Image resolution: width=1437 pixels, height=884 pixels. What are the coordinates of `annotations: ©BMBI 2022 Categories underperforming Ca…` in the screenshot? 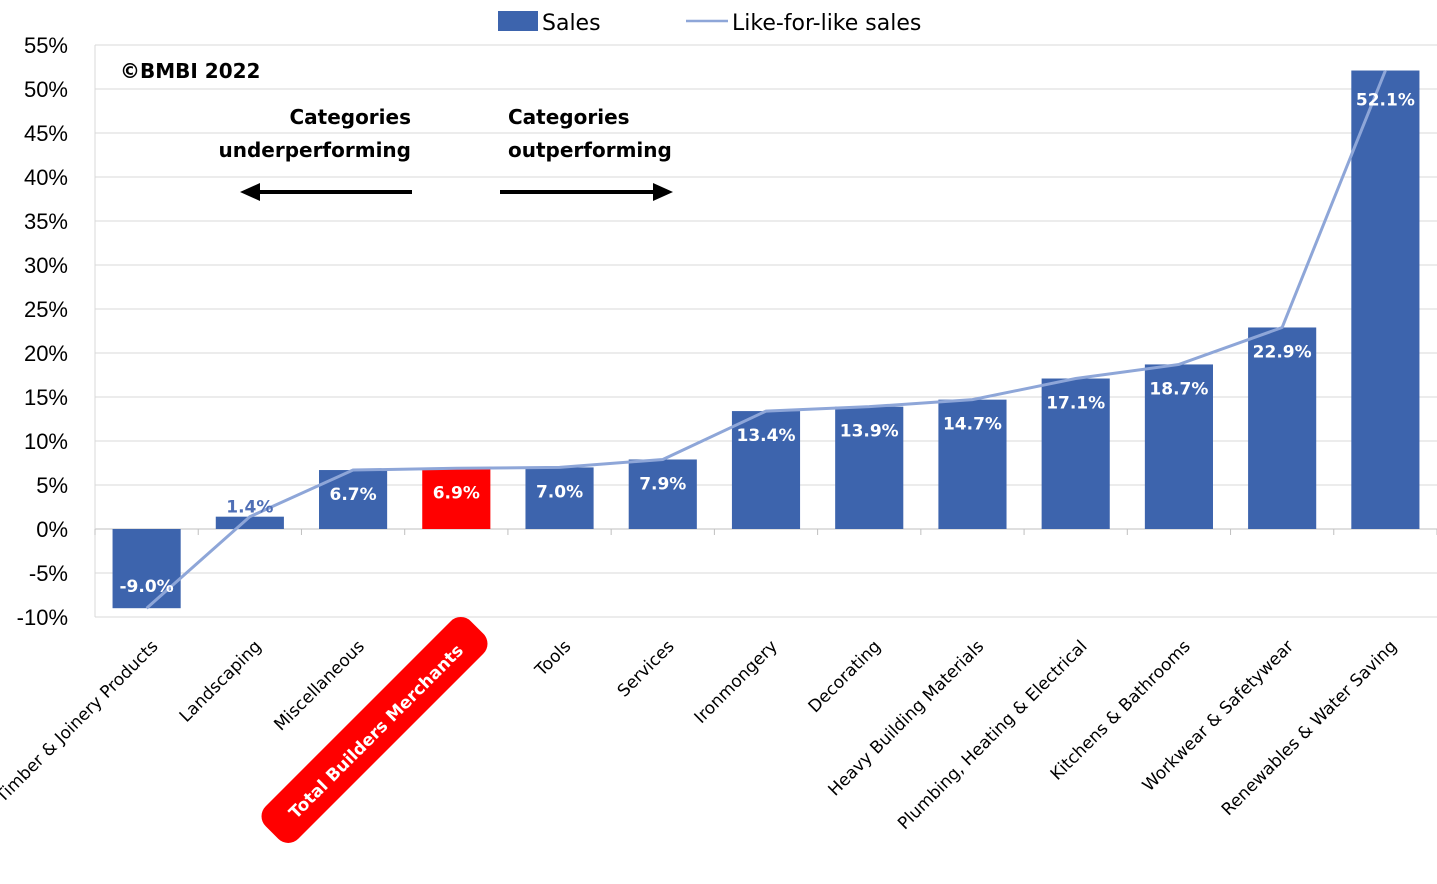 It's located at (396, 130).